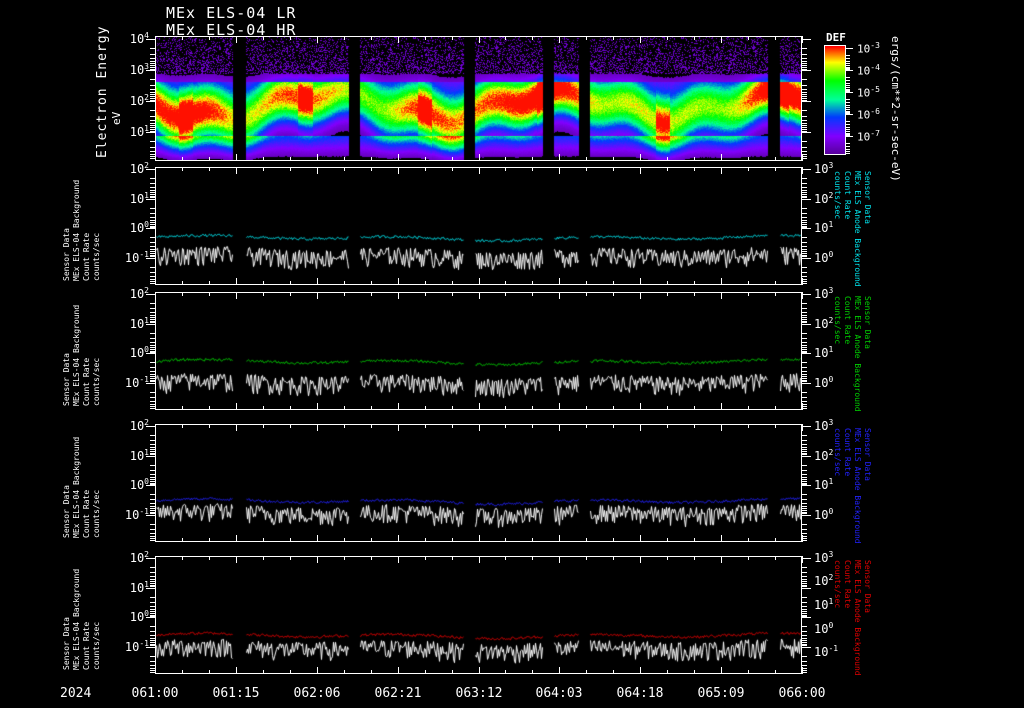  I want to click on spectrogram-canvas, so click(478, 98).